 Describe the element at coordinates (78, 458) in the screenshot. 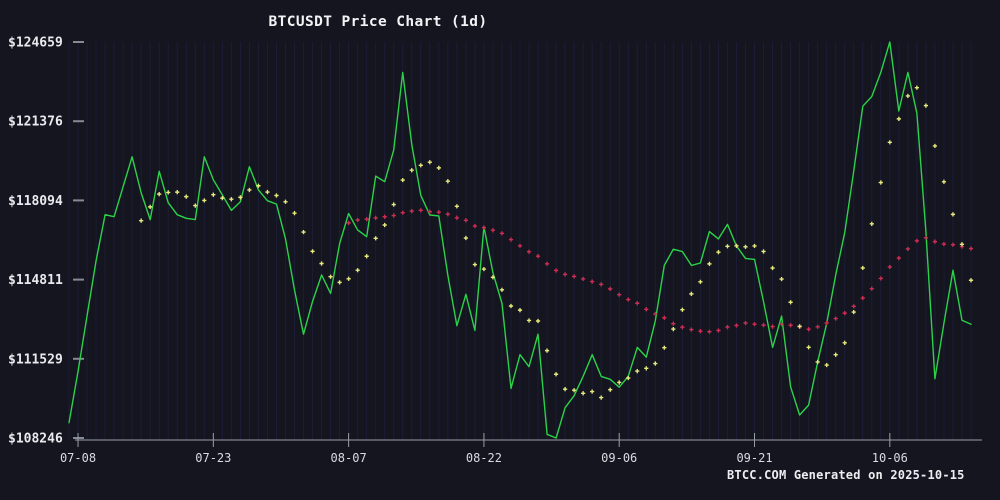

I see `x-tick-label: 07-08` at that location.